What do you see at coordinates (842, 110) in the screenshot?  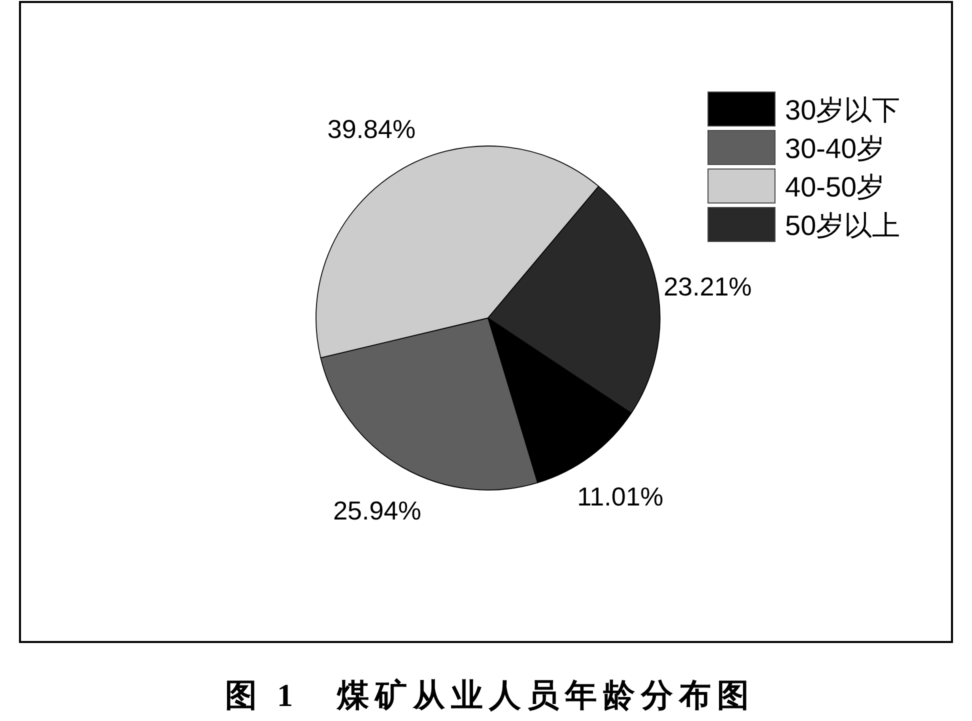 I see `legend-label: 30岁以下` at bounding box center [842, 110].